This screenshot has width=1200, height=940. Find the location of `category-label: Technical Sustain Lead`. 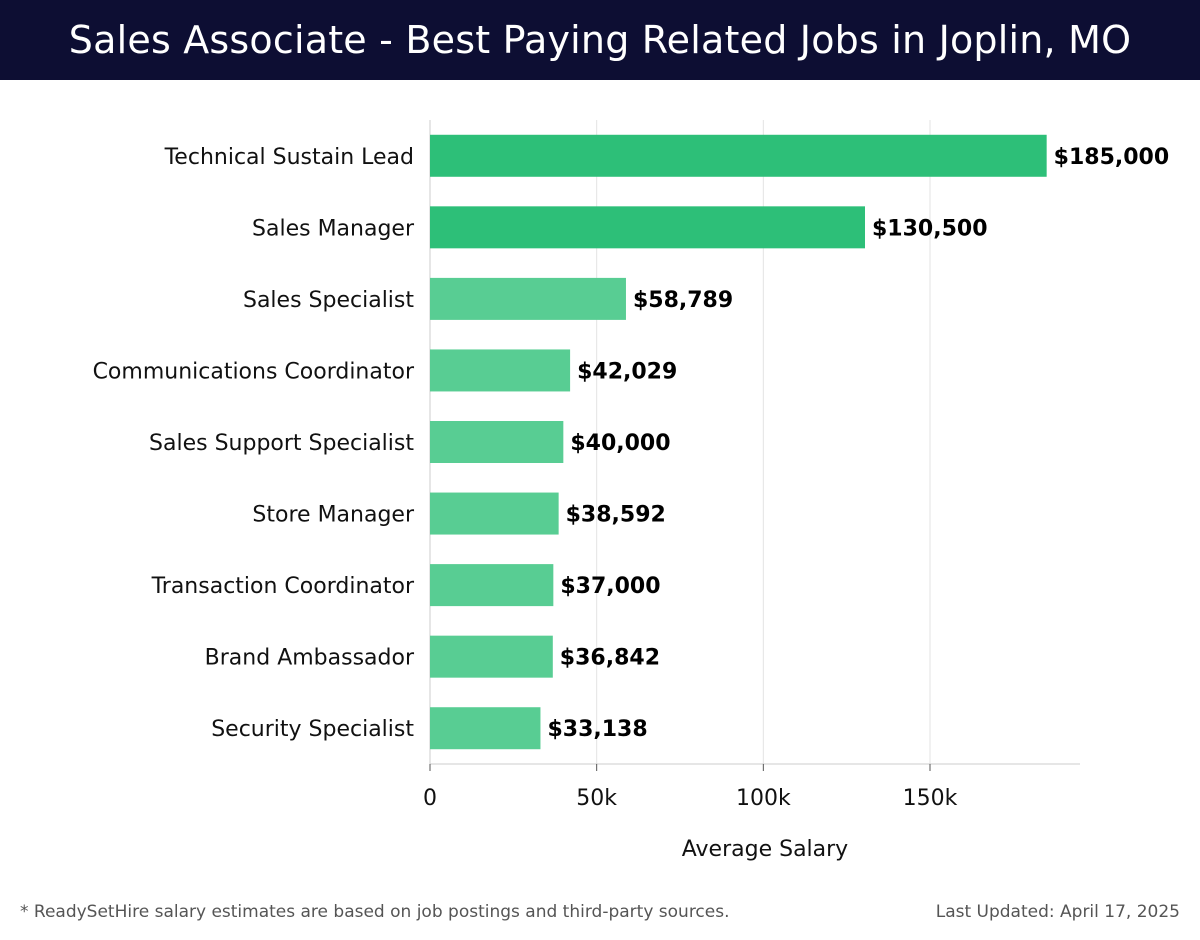

category-label: Technical Sustain Lead is located at coordinates (289, 157).